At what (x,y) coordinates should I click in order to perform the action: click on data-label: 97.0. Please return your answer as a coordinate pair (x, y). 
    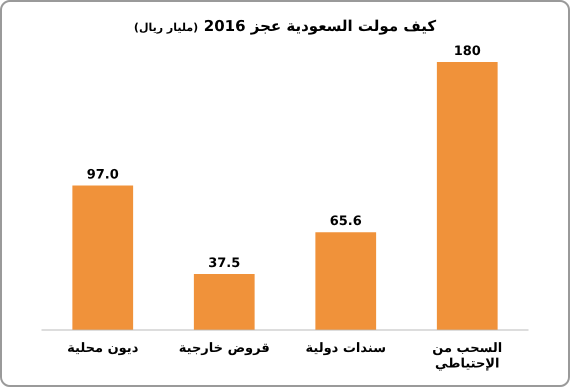
    Looking at the image, I should click on (102, 174).